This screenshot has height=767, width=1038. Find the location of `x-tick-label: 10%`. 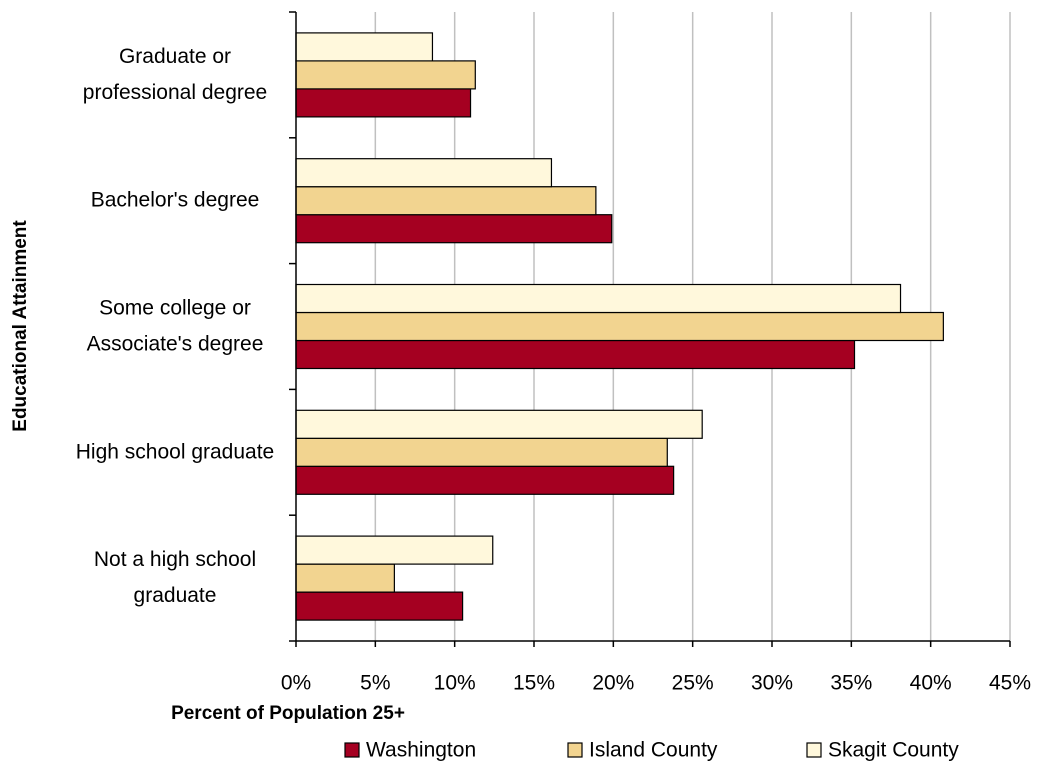

x-tick-label: 10% is located at coordinates (455, 683).